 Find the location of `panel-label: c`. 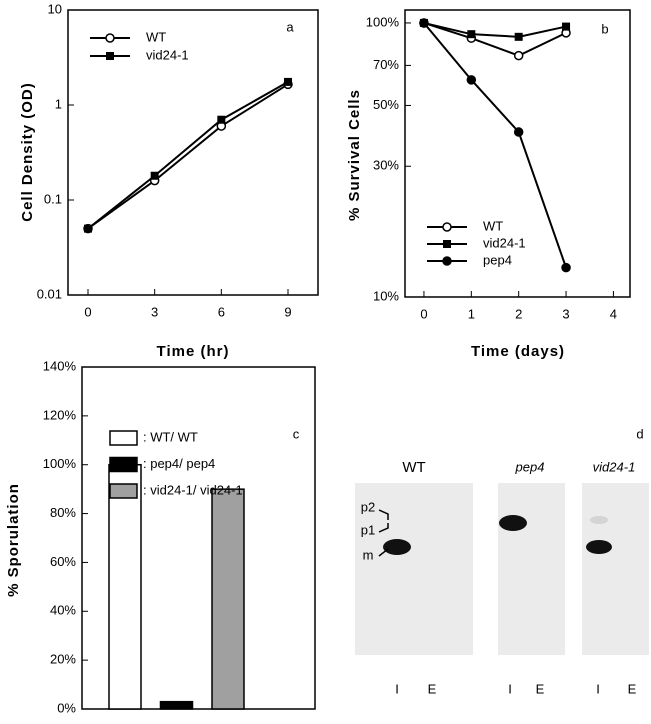

panel-label: c is located at coordinates (296, 433).